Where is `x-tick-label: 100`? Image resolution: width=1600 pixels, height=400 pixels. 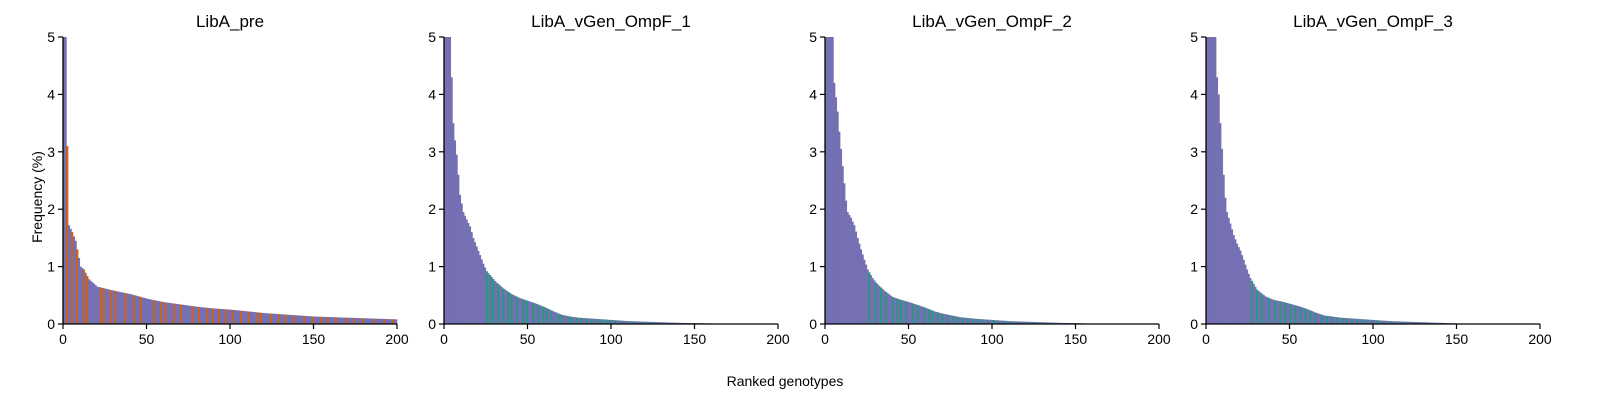 x-tick-label: 100 is located at coordinates (1373, 339).